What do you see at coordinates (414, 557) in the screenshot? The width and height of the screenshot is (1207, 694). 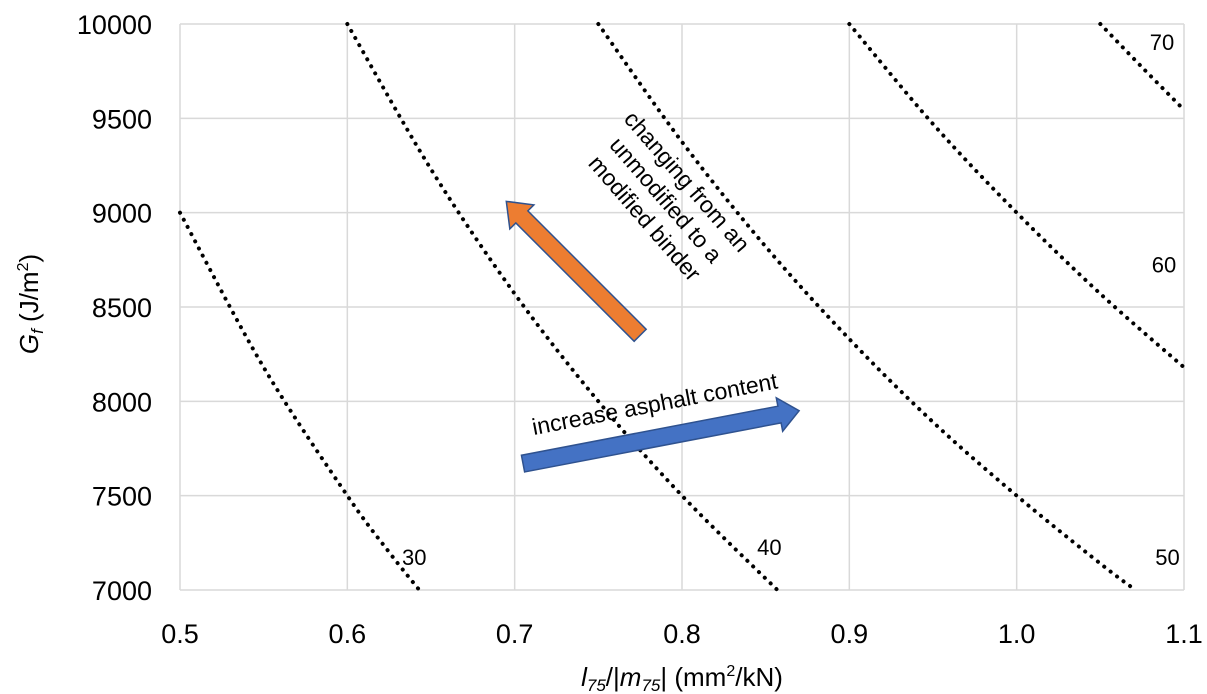 I see `series-label-30: 30` at bounding box center [414, 557].